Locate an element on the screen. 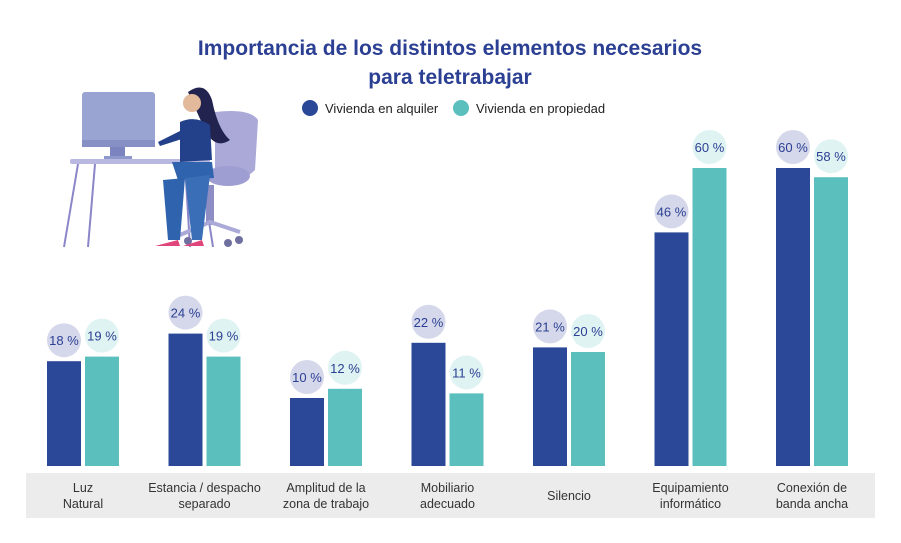 The image size is (901, 543). category-label: Conexión de is located at coordinates (812, 488).